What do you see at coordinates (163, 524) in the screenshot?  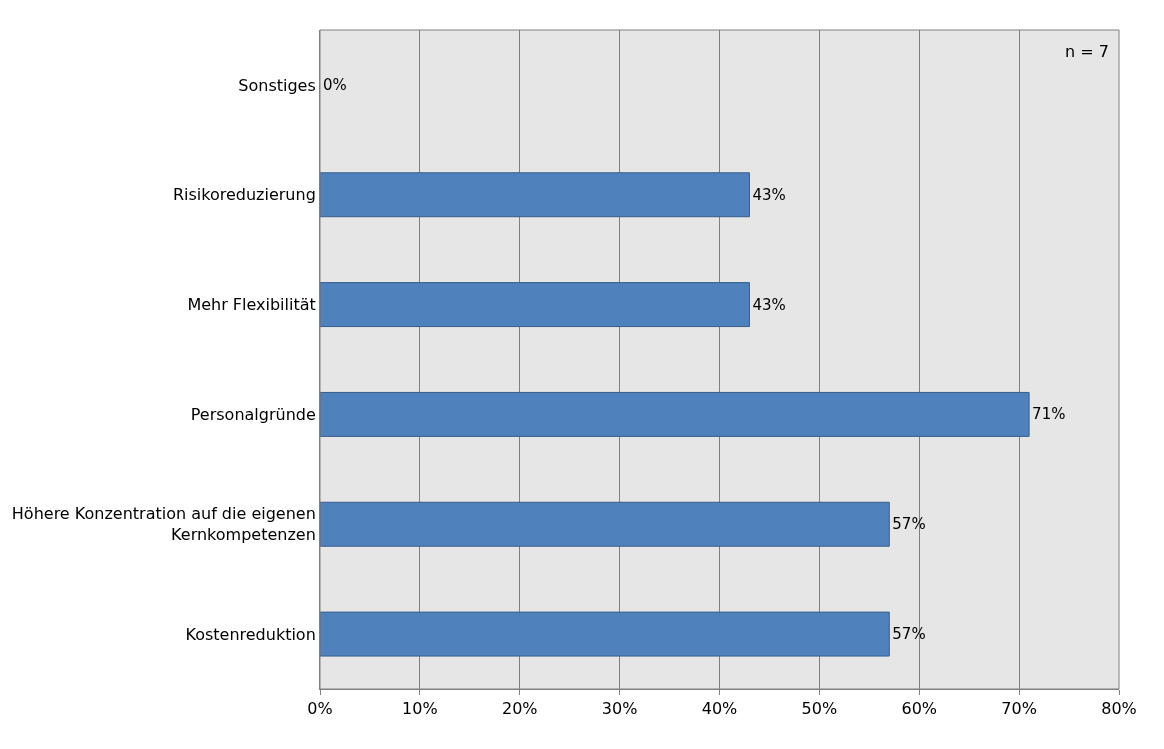 I see `y-tick-label: Höhere Konzentration auf die eigenen Kernkompetenzen` at bounding box center [163, 524].